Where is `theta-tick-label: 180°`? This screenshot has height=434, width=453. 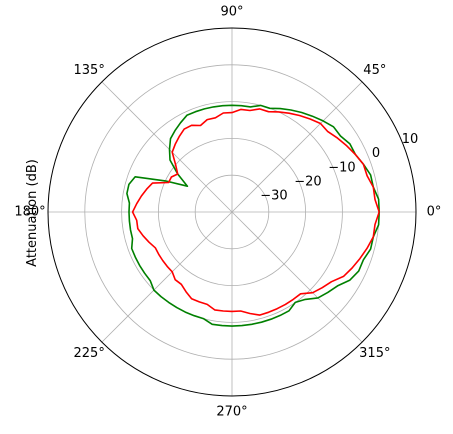
theta-tick-label: 180° is located at coordinates (29, 212).